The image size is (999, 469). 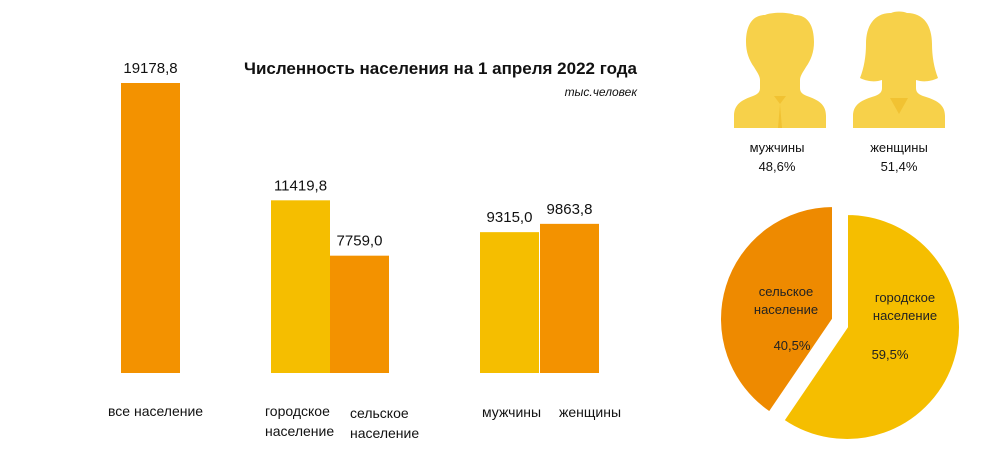 I want to click on category-label-4: женщины, so click(x=590, y=412).